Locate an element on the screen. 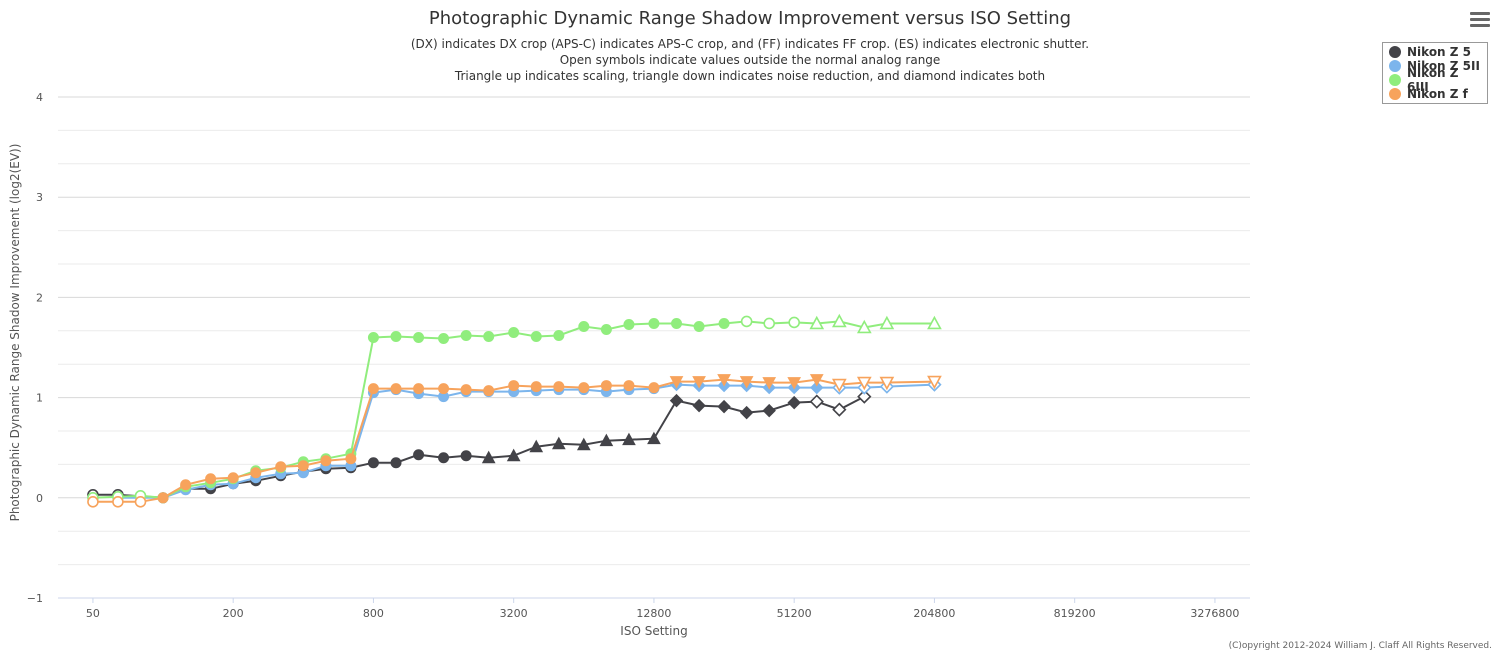 The height and width of the screenshot is (657, 1500). hamburger-menu-icon is located at coordinates (1480, 21).